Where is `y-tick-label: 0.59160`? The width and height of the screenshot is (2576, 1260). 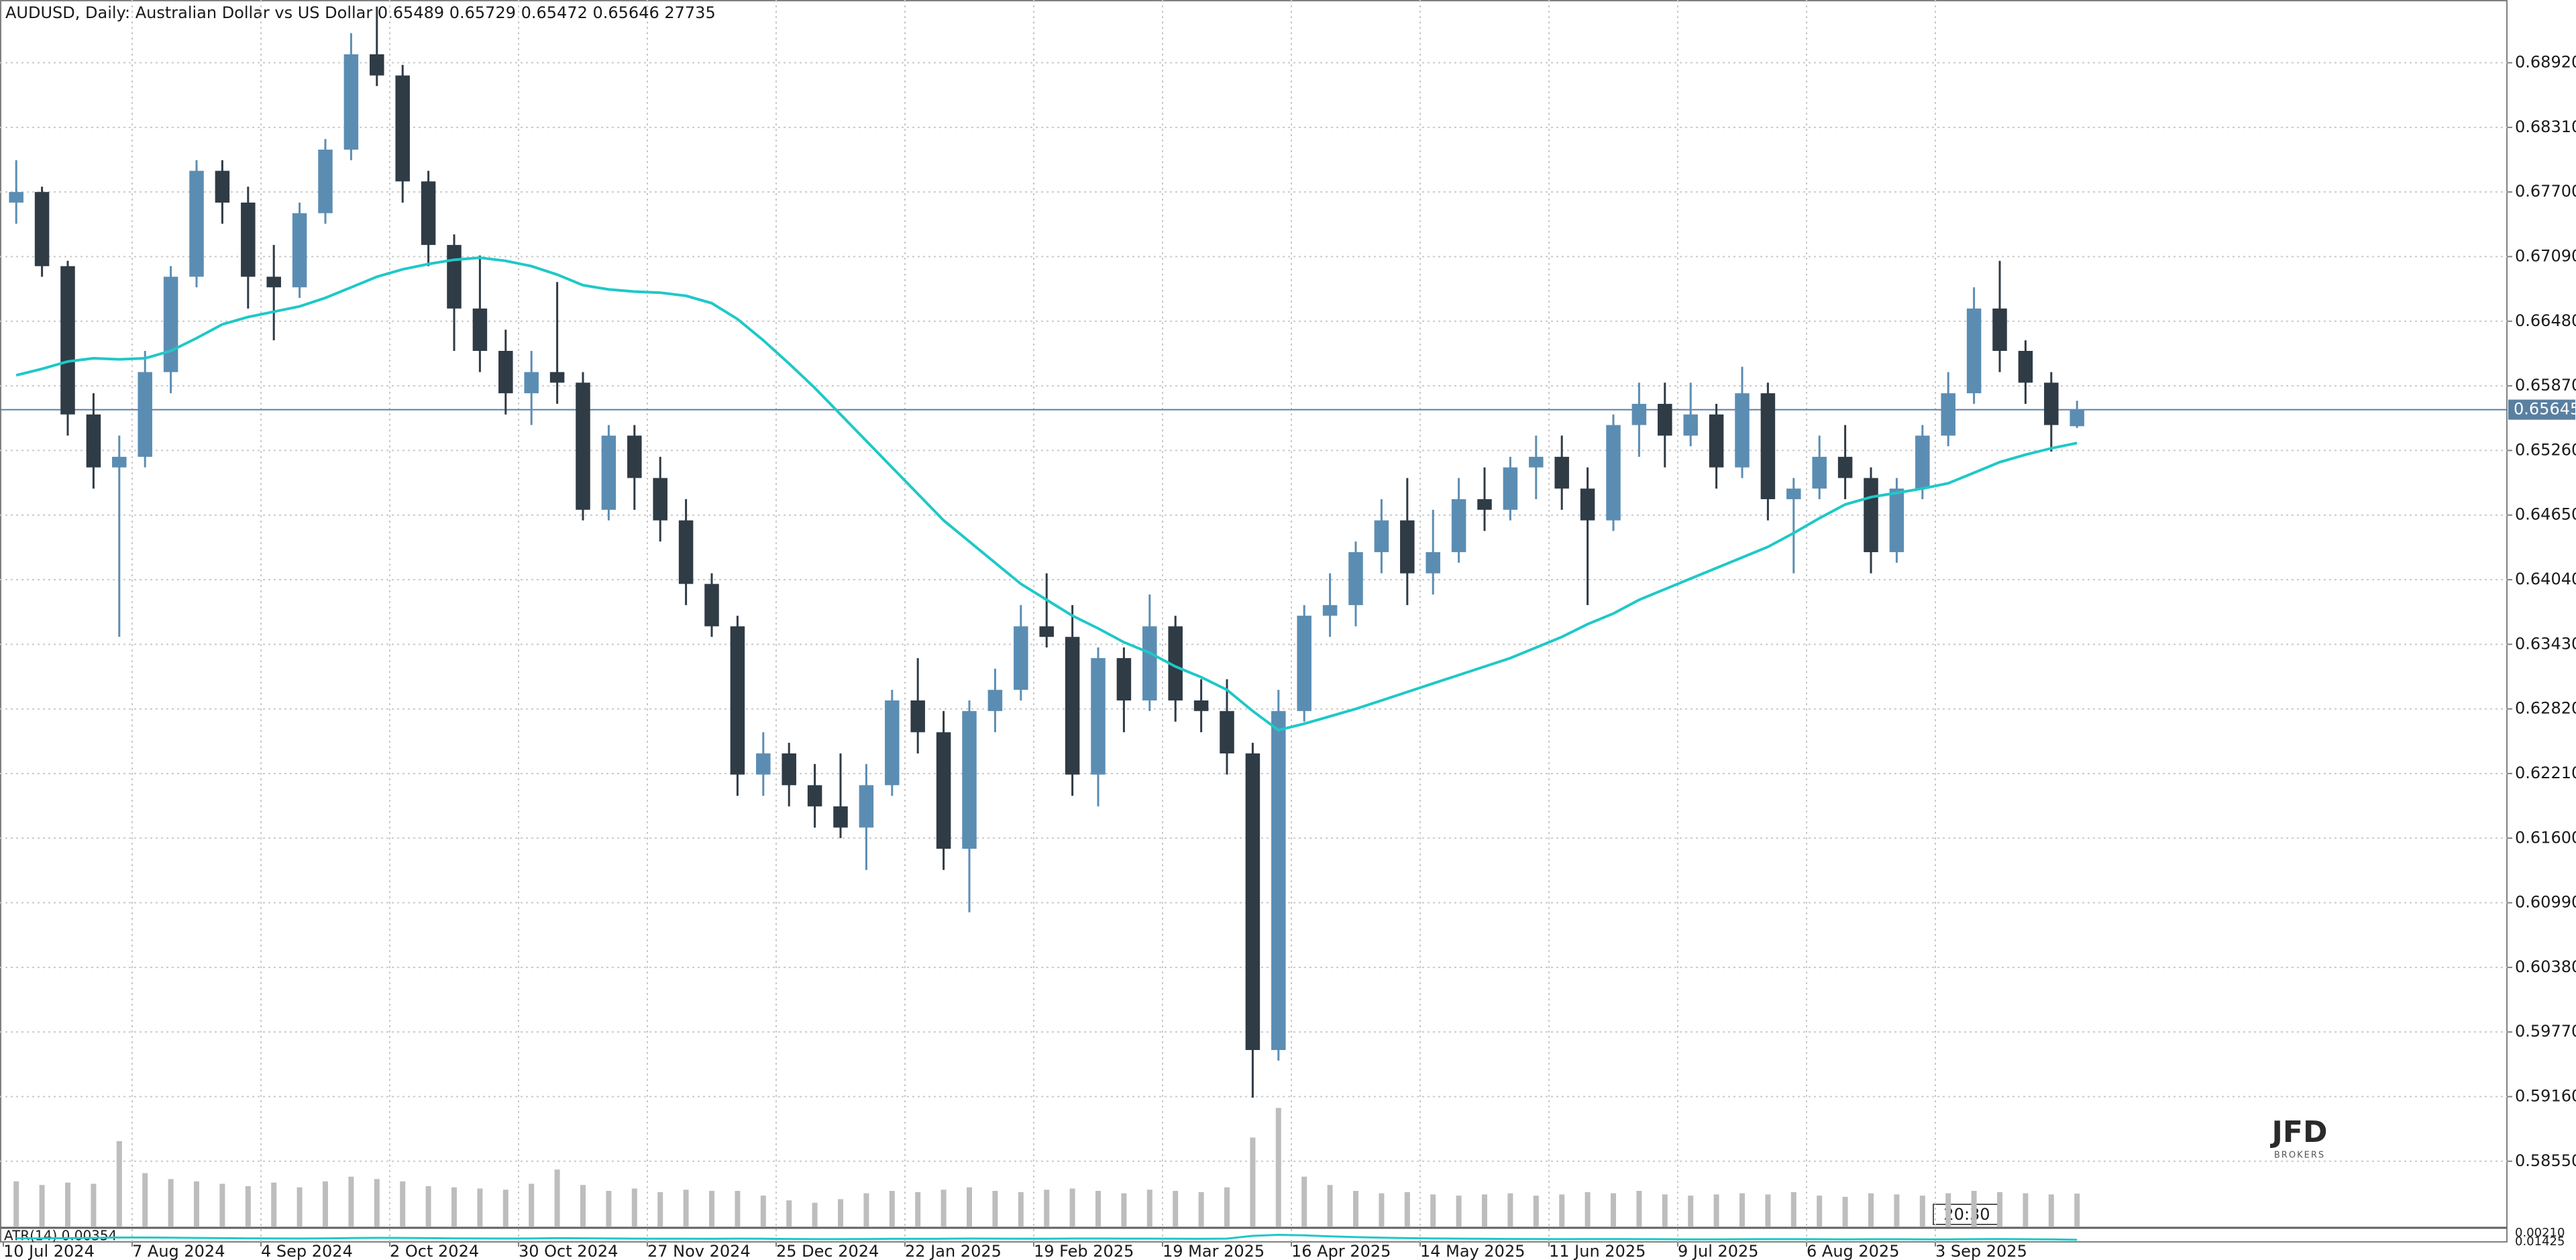 y-tick-label: 0.59160 is located at coordinates (2545, 1095).